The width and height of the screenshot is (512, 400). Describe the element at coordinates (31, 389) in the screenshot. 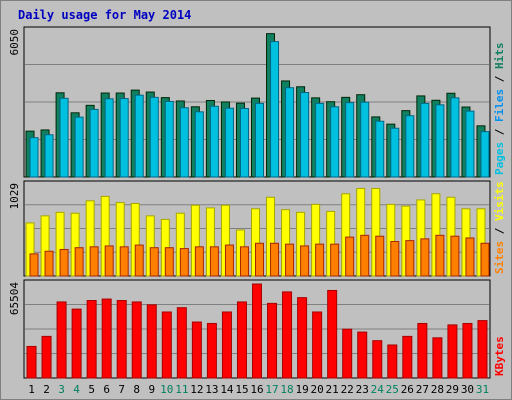

I see `x-tick-label-day-1: 1` at that location.